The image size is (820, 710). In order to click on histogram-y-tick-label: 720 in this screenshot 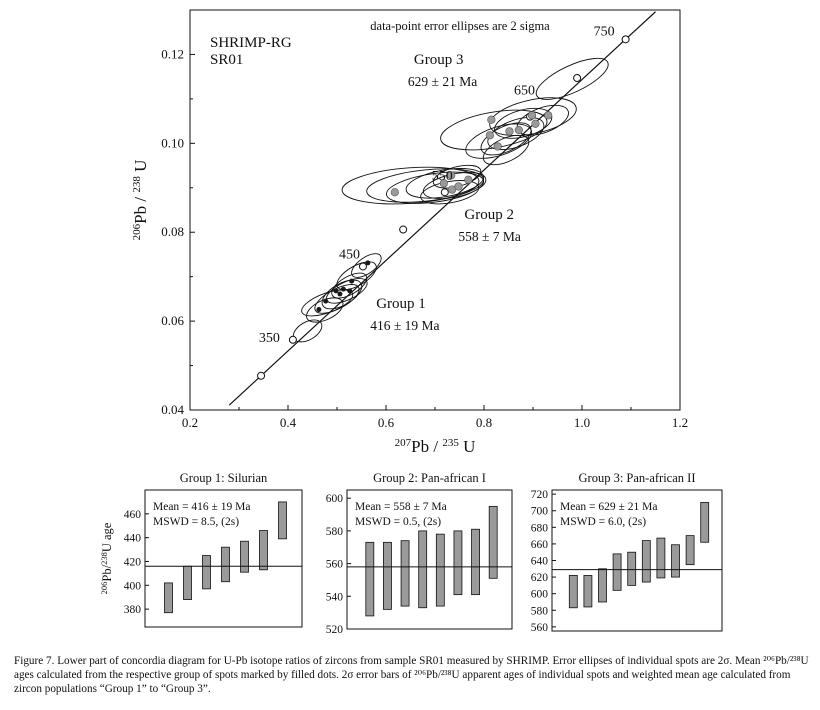, I will do `click(540, 495)`.